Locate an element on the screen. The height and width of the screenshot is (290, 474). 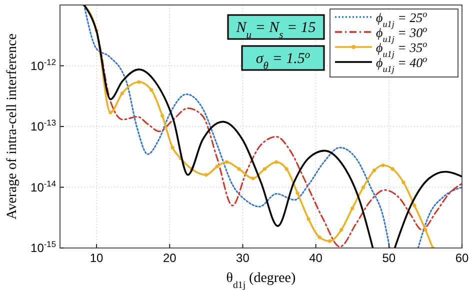
annotation: σ$_{θ}$ = 1.5$^{o}$ is located at coordinates (283, 61).